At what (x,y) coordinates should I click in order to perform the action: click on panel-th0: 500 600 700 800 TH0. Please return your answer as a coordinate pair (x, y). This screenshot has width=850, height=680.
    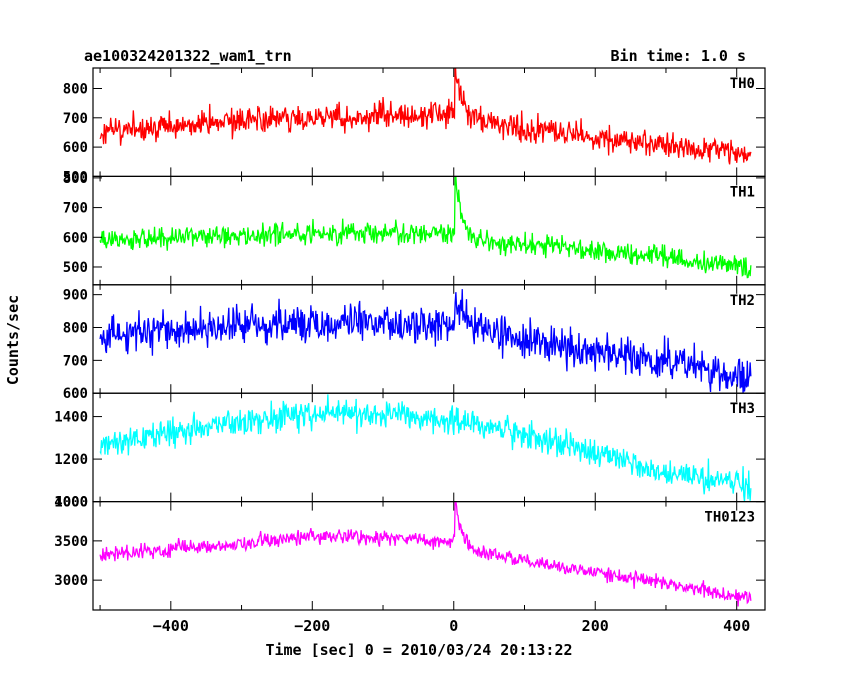
    Looking at the image, I should click on (414, 126).